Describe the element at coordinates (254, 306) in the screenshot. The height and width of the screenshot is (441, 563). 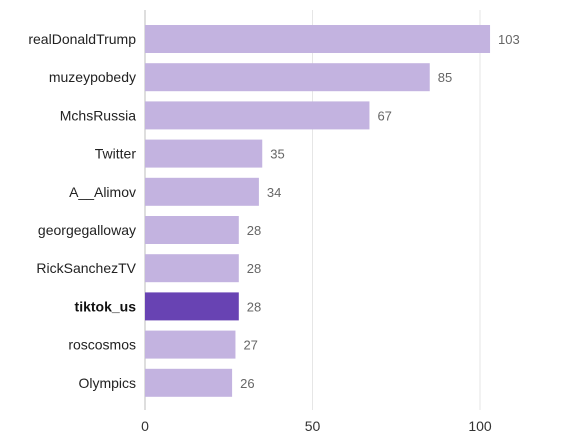
I see `value-label-tiktok-us: 28` at that location.